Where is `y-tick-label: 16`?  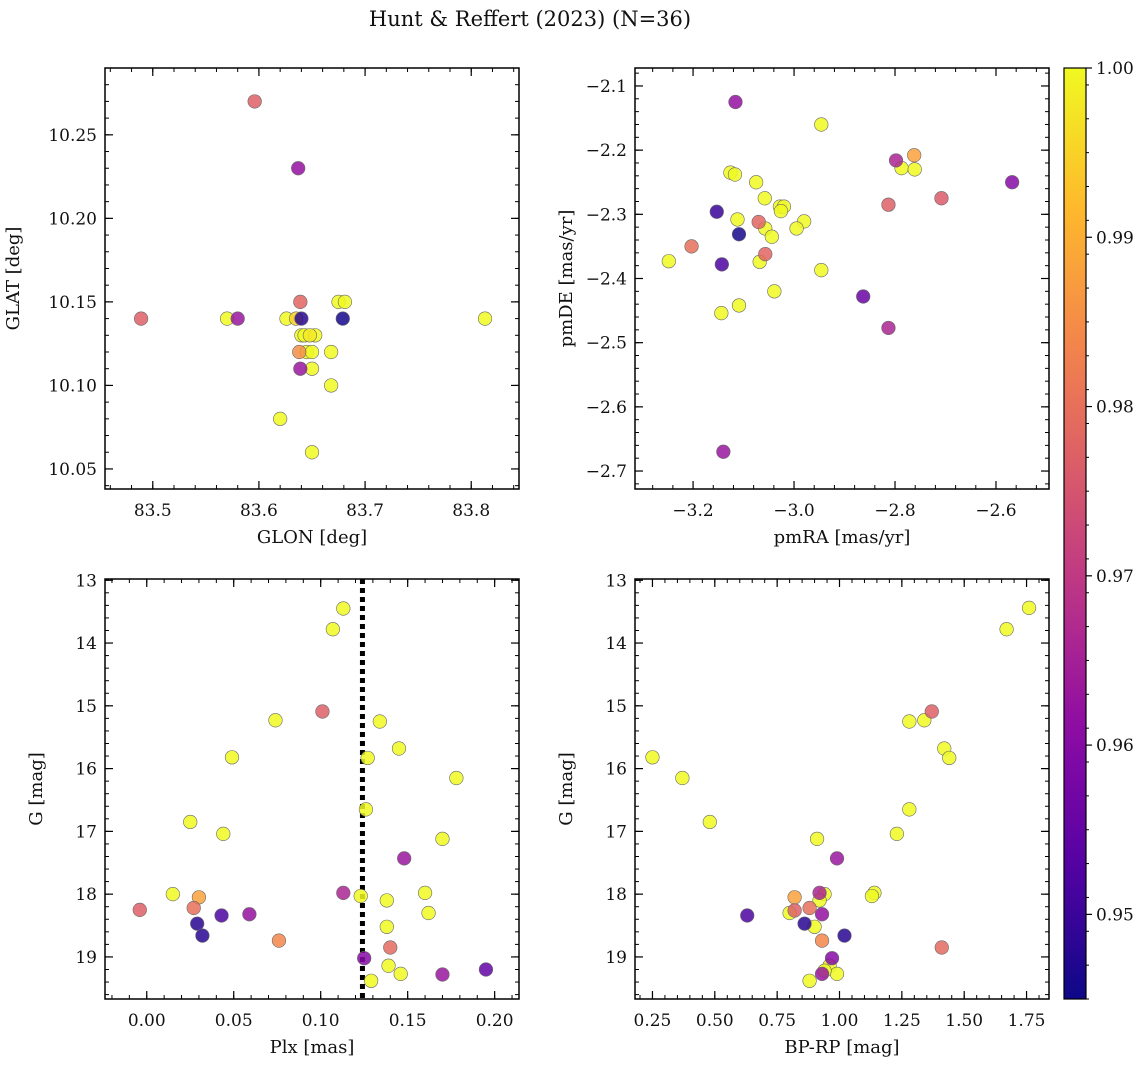
y-tick-label: 16 is located at coordinates (616, 770).